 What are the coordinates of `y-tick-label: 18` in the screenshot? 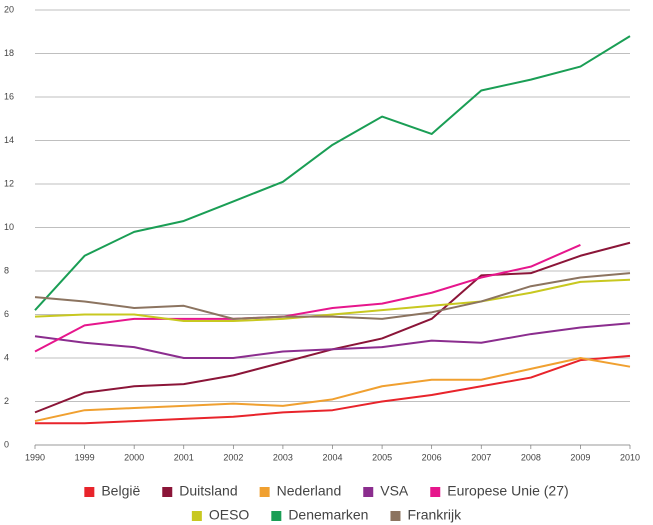 It's located at (9, 53).